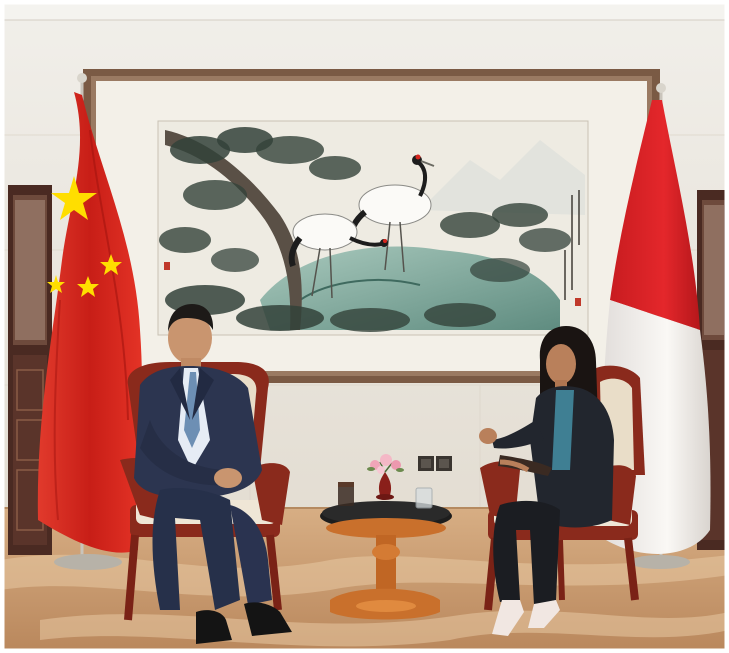 This screenshot has width=729, height=653. I want to click on red-crowned-cranes, so click(361, 226).